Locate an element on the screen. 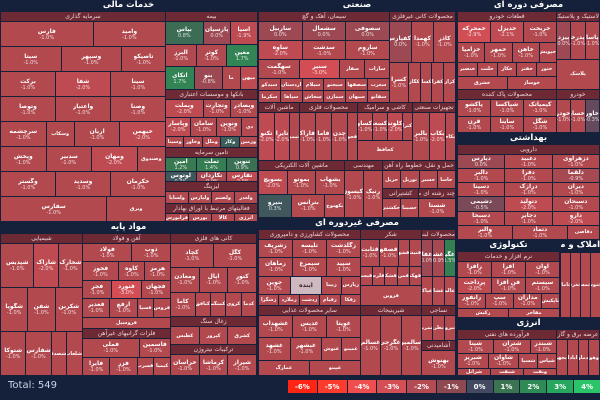 Image resolution: width=600 pixels, height=400 pixels. stock-tile: رنیک -1.0% is located at coordinates (373, 194).